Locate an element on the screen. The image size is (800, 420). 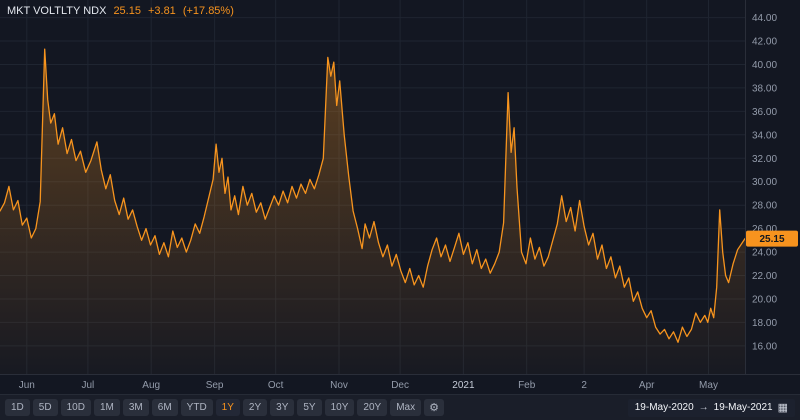
range-selector: 1D 5D 10D 1M 3M 6M YTD 1Y 2Y 3Y 5Y 10Y 20Y Max is located at coordinates (213, 407).